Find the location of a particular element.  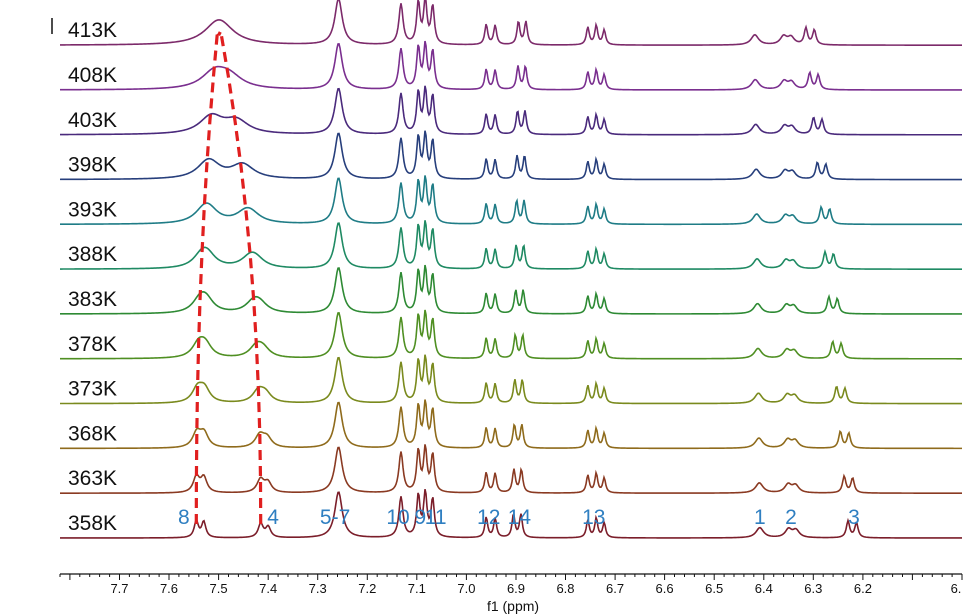

spectrum-line-363K is located at coordinates (511, 469).